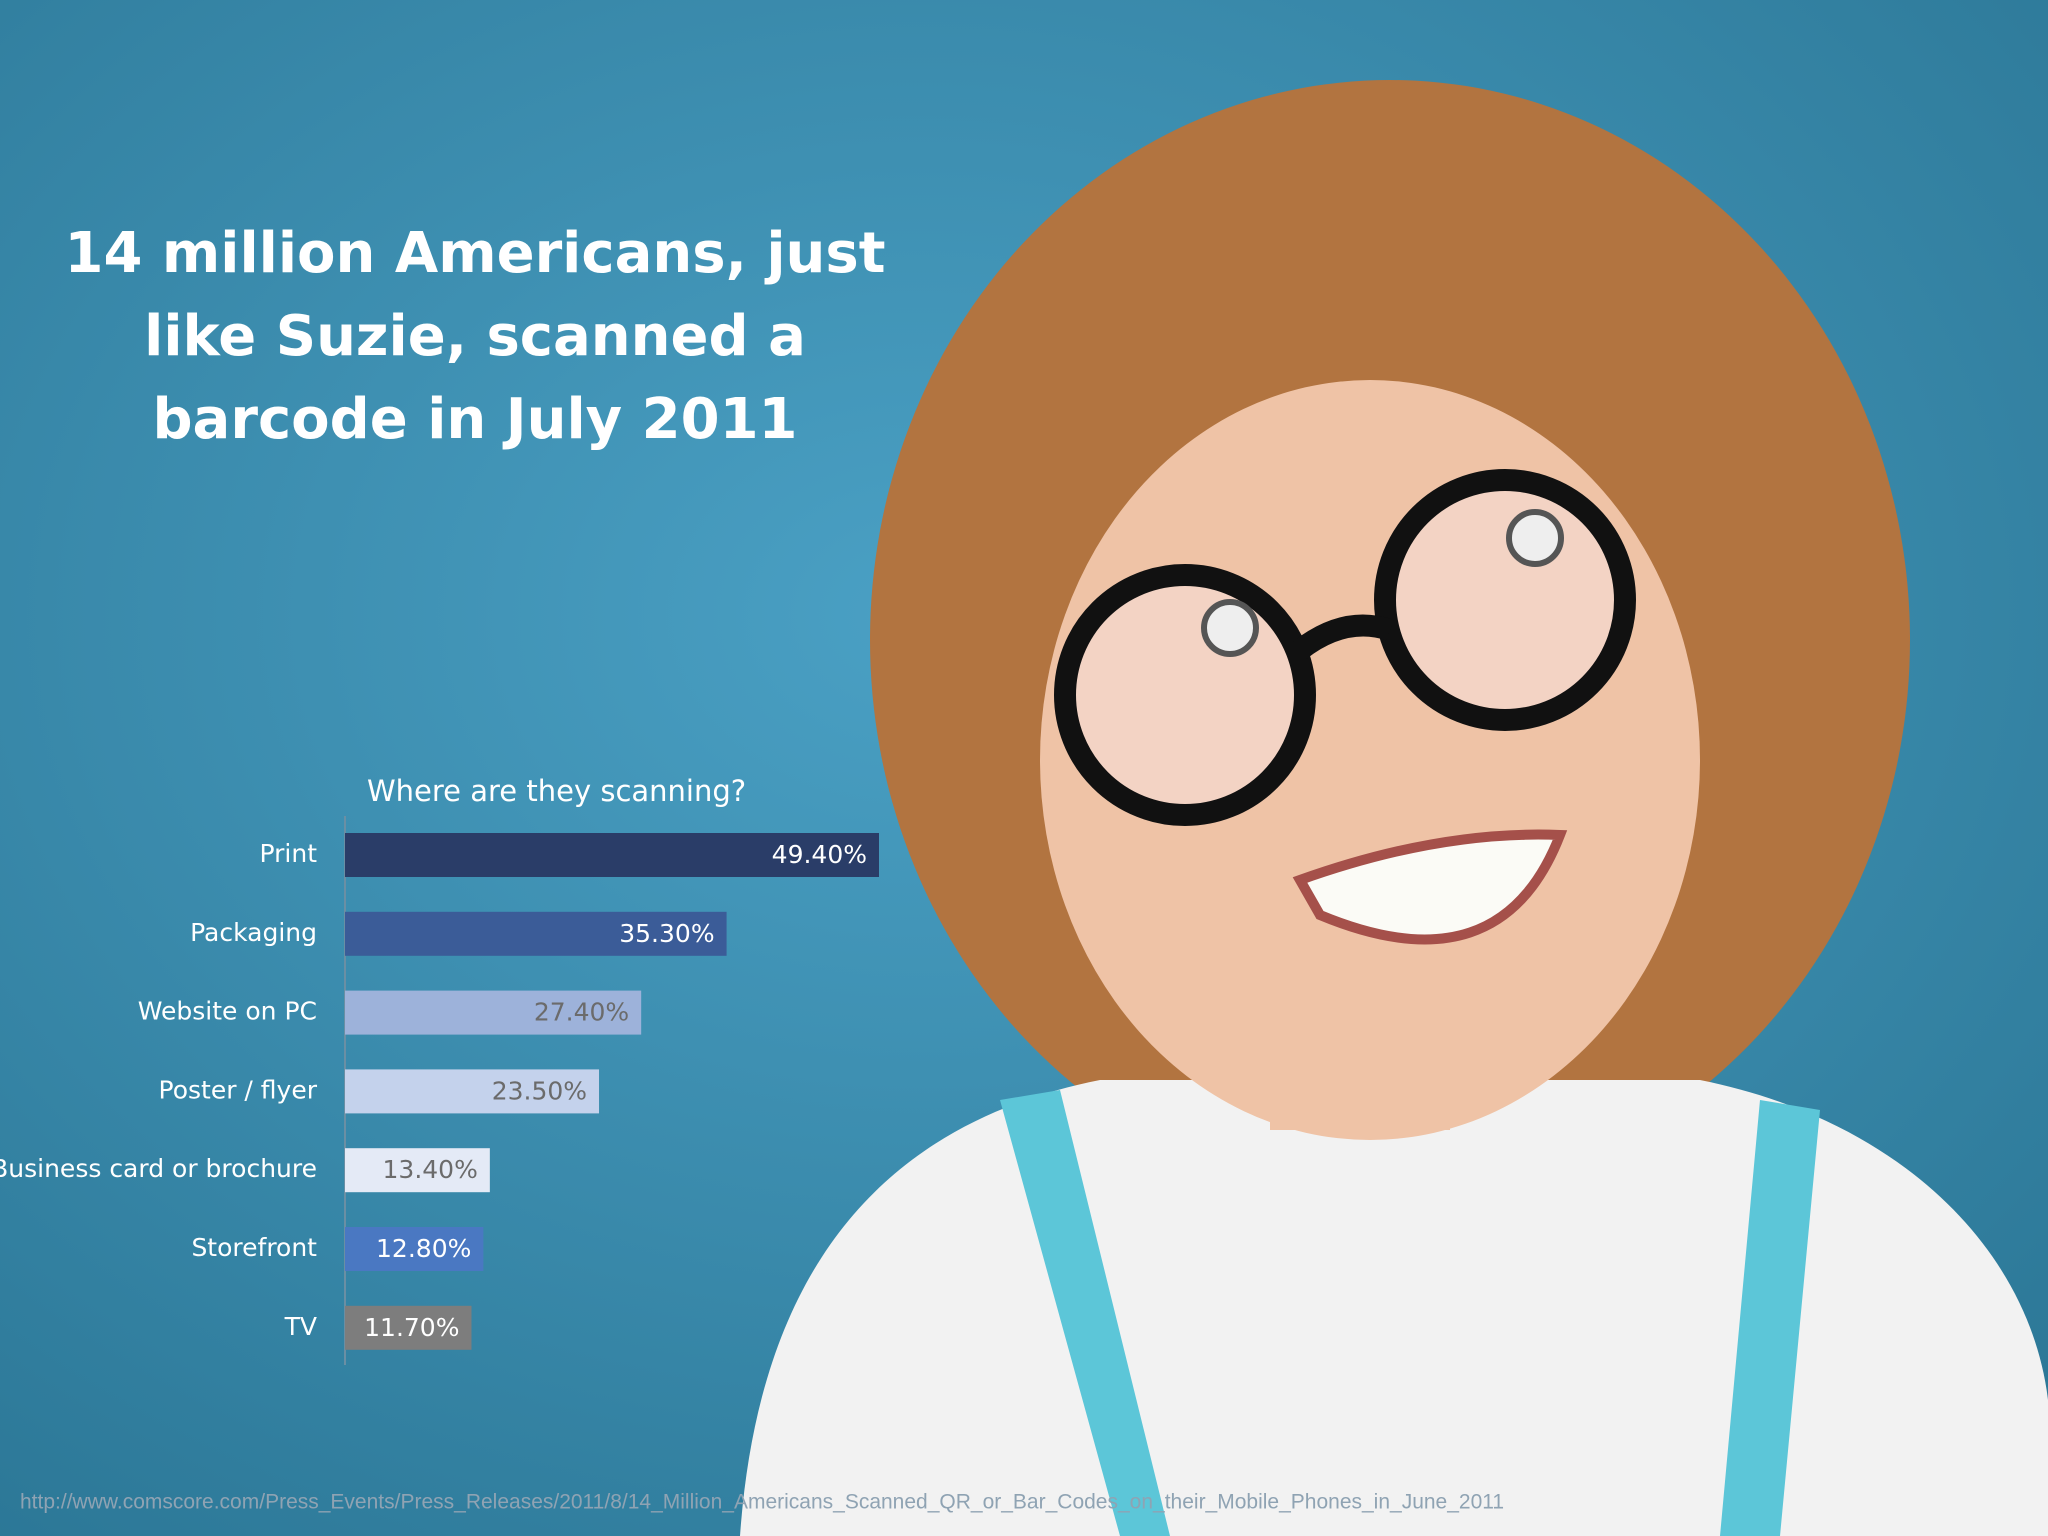 This screenshot has height=1536, width=2048. What do you see at coordinates (556, 791) in the screenshot?
I see `chart-title: Where are they scanning?` at bounding box center [556, 791].